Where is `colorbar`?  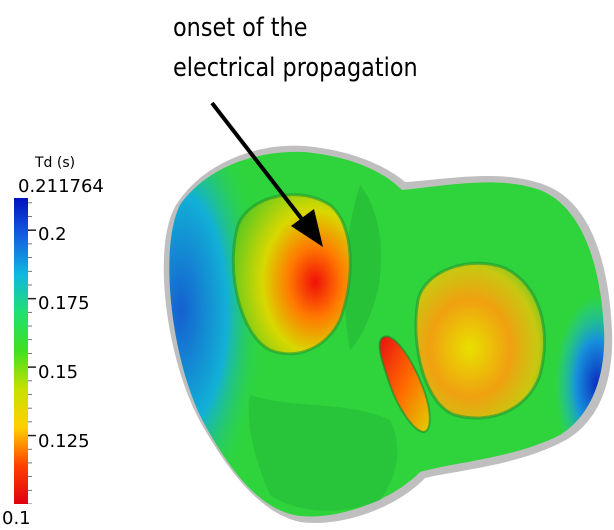 colorbar is located at coordinates (25, 351).